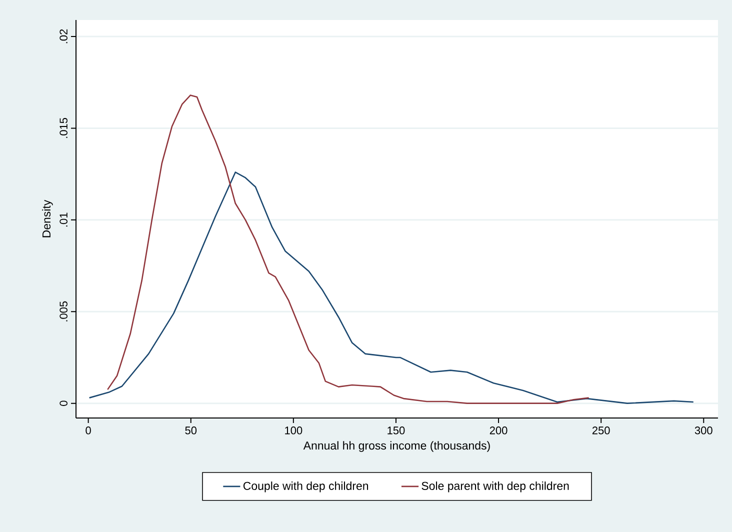 The image size is (732, 532). Describe the element at coordinates (88, 430) in the screenshot. I see `x-tick-label: 0` at that location.